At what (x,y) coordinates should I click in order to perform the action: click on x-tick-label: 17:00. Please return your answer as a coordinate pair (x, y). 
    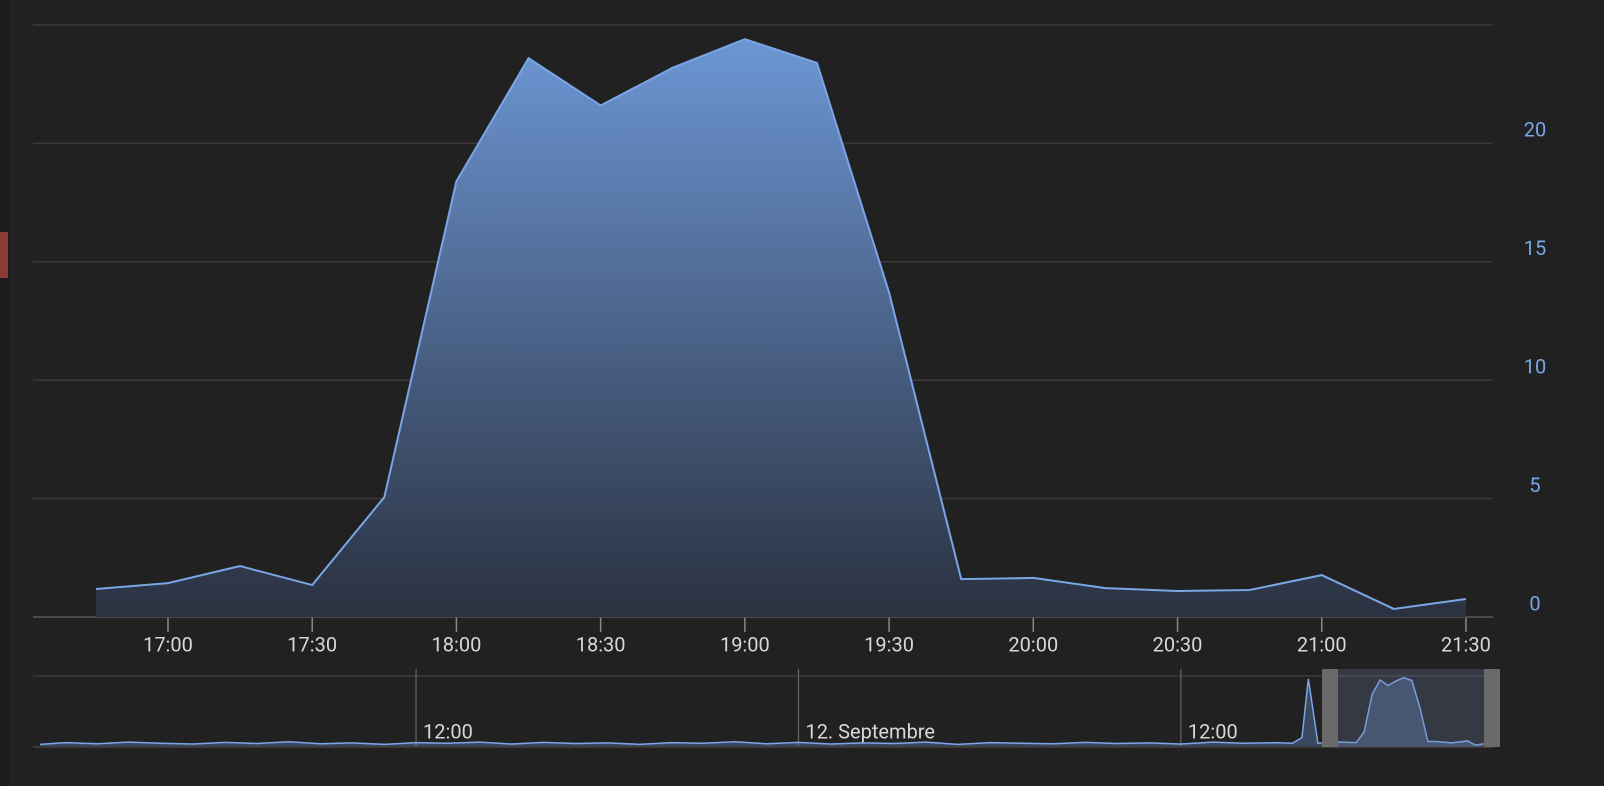
    Looking at the image, I should click on (168, 644).